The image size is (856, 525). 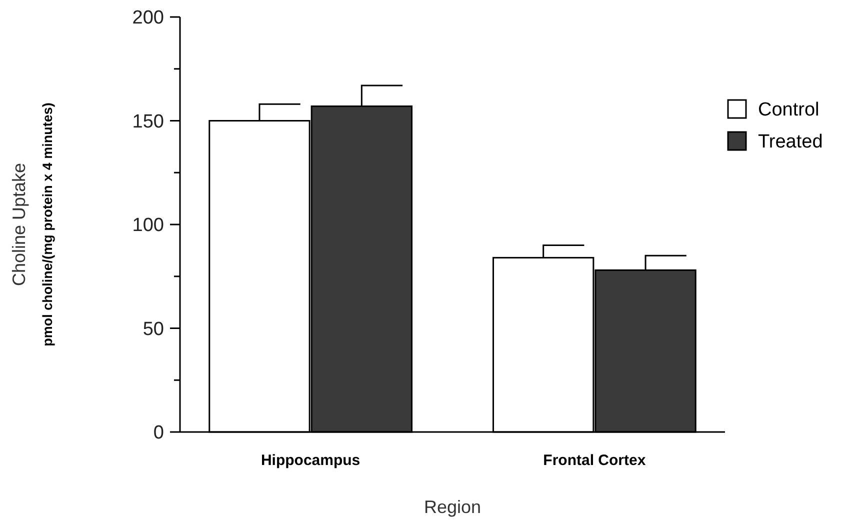 I want to click on x-axis-title: Region, so click(x=453, y=507).